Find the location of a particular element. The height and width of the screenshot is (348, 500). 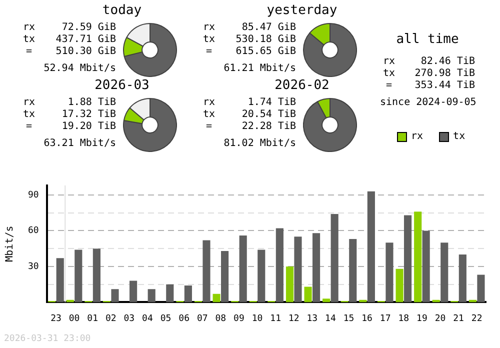

y-tick-label: 90 is located at coordinates (33, 195).